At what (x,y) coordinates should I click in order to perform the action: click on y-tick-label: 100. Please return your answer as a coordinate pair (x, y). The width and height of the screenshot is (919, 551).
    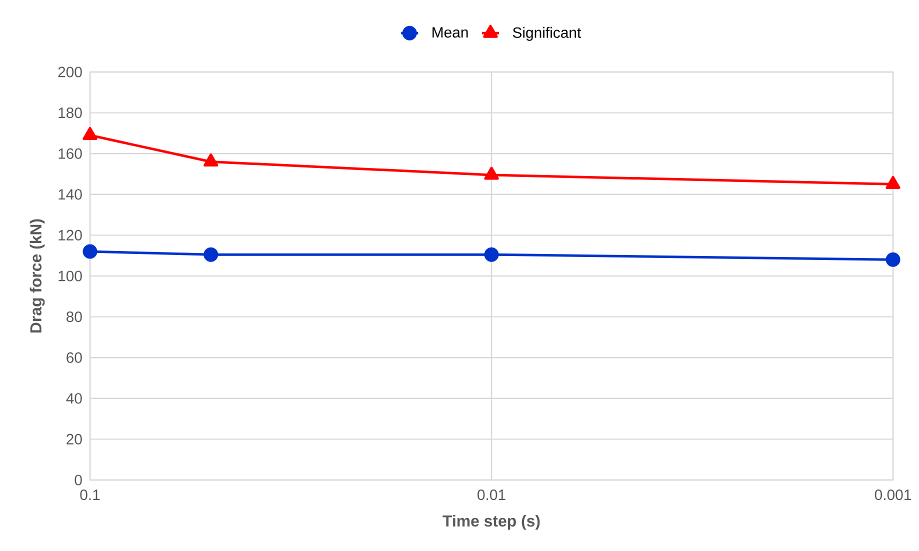
    Looking at the image, I should click on (70, 276).